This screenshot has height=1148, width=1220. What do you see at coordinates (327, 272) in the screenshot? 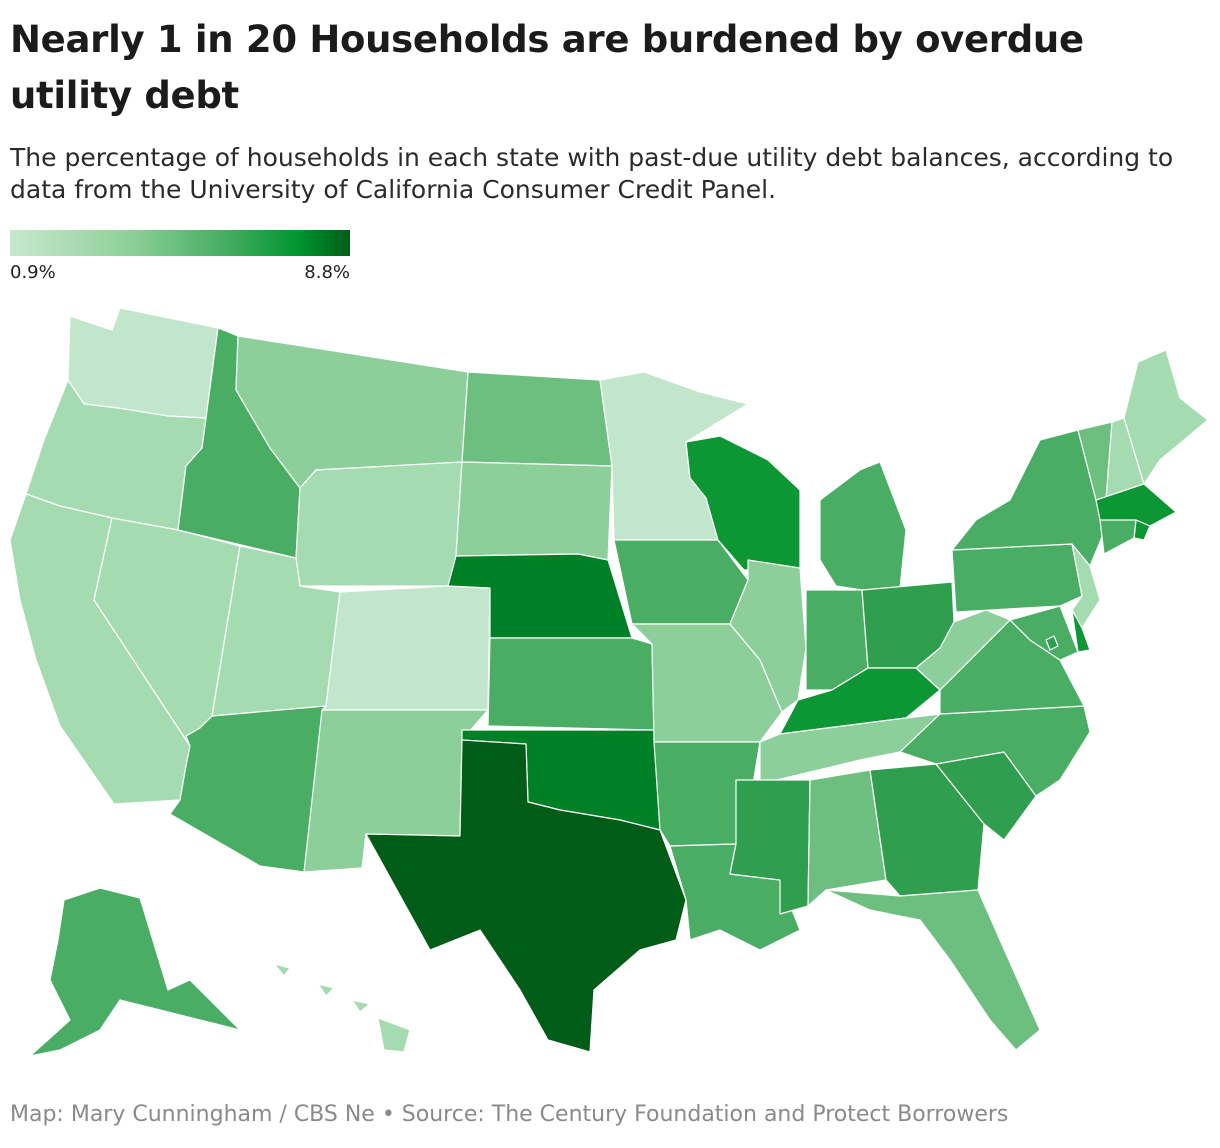
I see `legend-max-label: 8.8%` at bounding box center [327, 272].